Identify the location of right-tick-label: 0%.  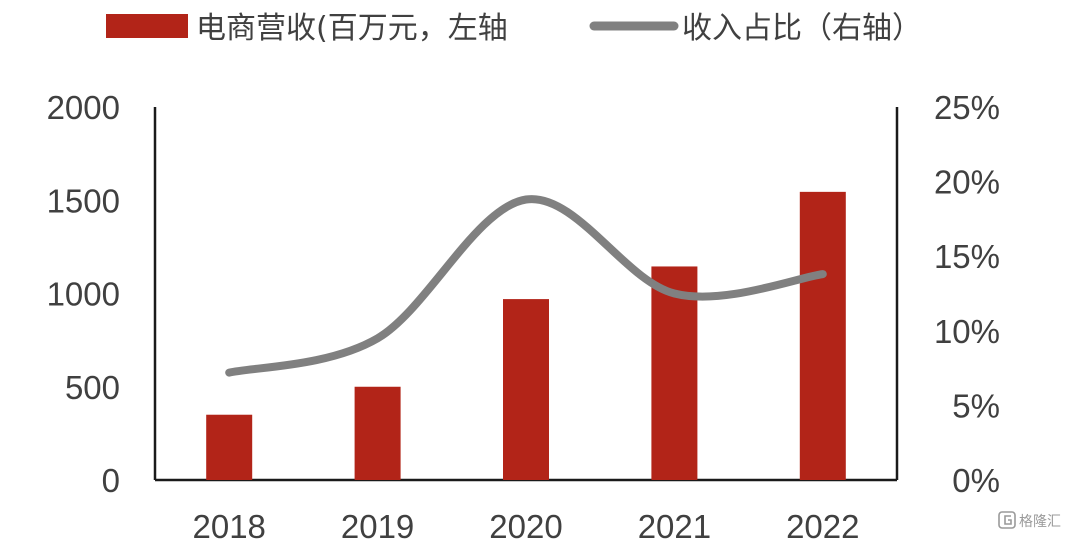
(976, 480).